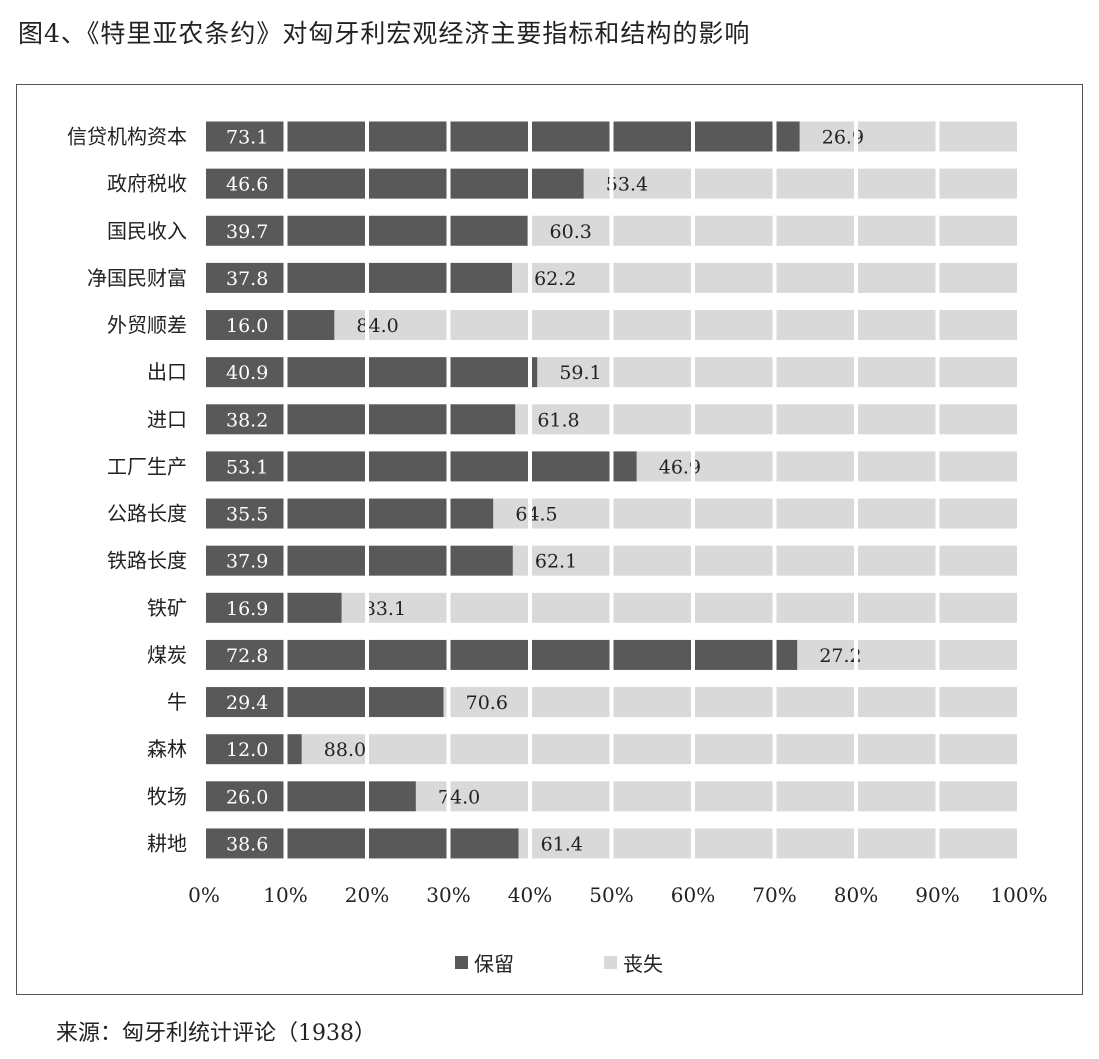 Image resolution: width=1099 pixels, height=1059 pixels. What do you see at coordinates (216, 1033) in the screenshot?
I see `source-note: 来源：匈牙利统计评论（1938）` at bounding box center [216, 1033].